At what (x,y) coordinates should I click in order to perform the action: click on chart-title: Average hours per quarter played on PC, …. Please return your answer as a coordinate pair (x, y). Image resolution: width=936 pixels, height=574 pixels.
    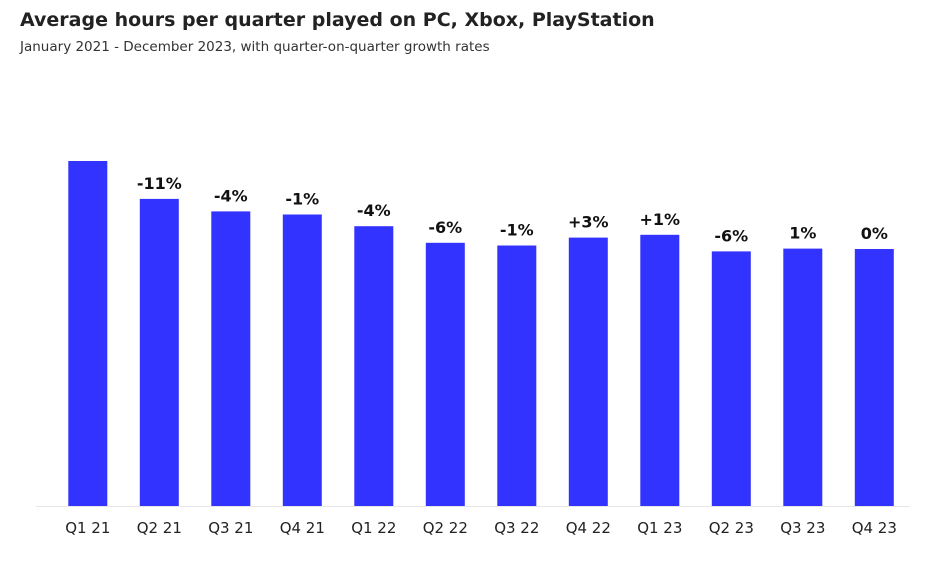
    Looking at the image, I should click on (337, 20).